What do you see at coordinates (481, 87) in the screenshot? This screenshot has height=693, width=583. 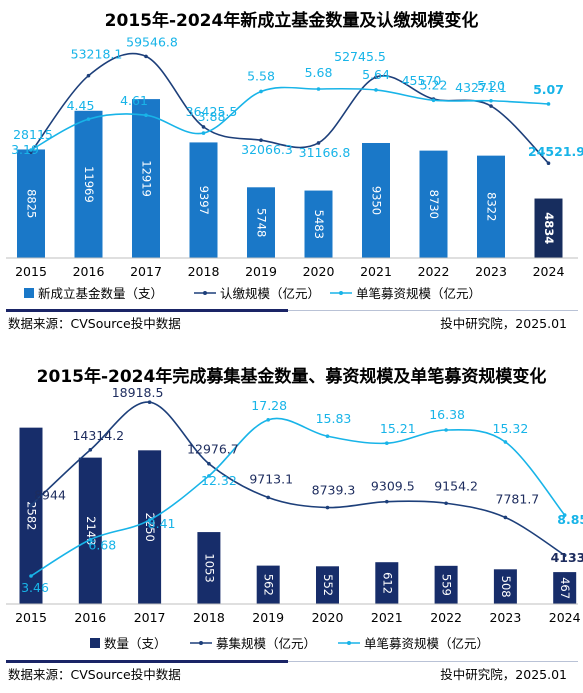 I see `scale-value-label: 43271.1` at bounding box center [481, 87].